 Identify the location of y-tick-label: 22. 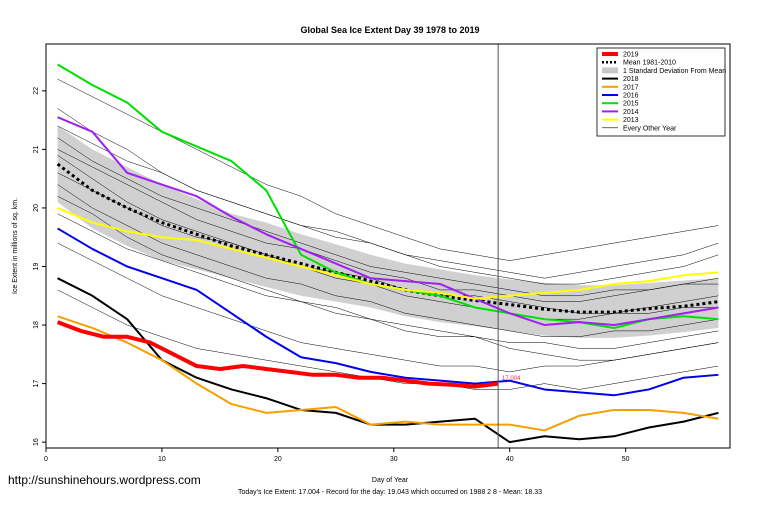
(36, 91).